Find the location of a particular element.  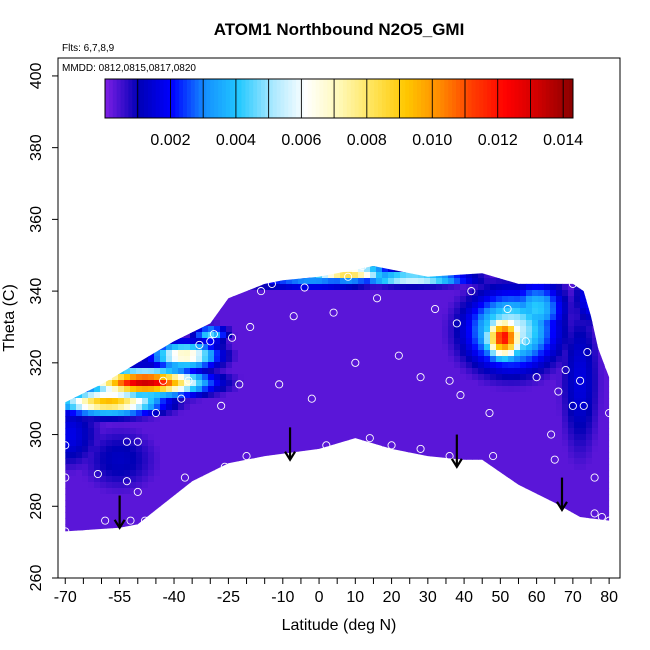

colorbar-tick-label: 0.002 is located at coordinates (170, 140).